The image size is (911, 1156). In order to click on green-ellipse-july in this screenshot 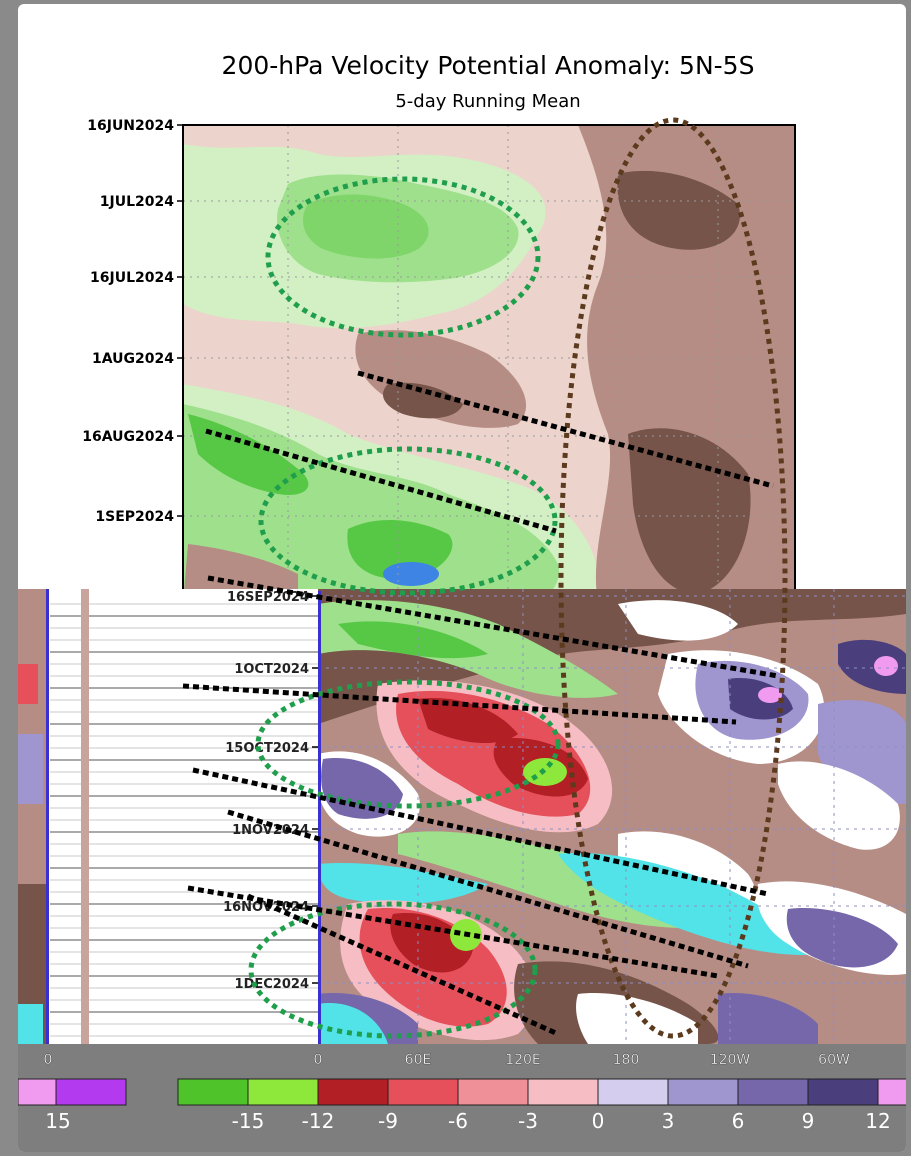, I will do `click(403, 257)`.